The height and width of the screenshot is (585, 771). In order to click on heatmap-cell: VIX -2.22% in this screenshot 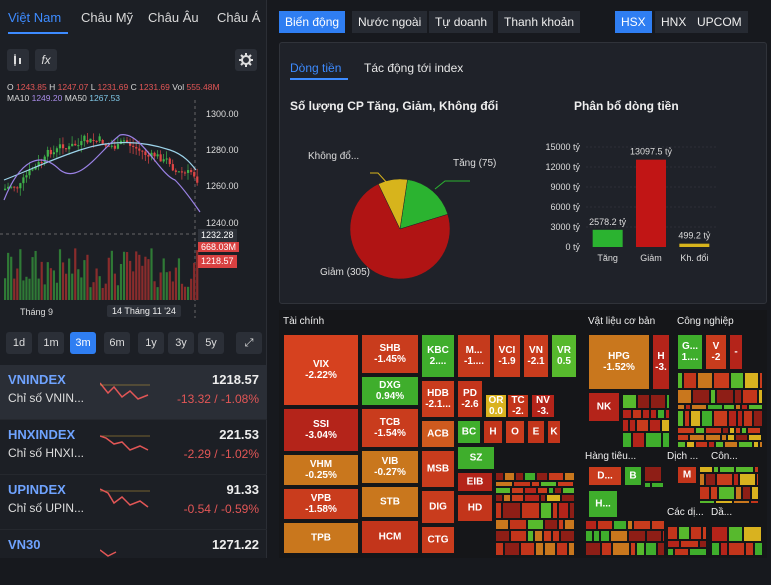, I will do `click(321, 370)`.